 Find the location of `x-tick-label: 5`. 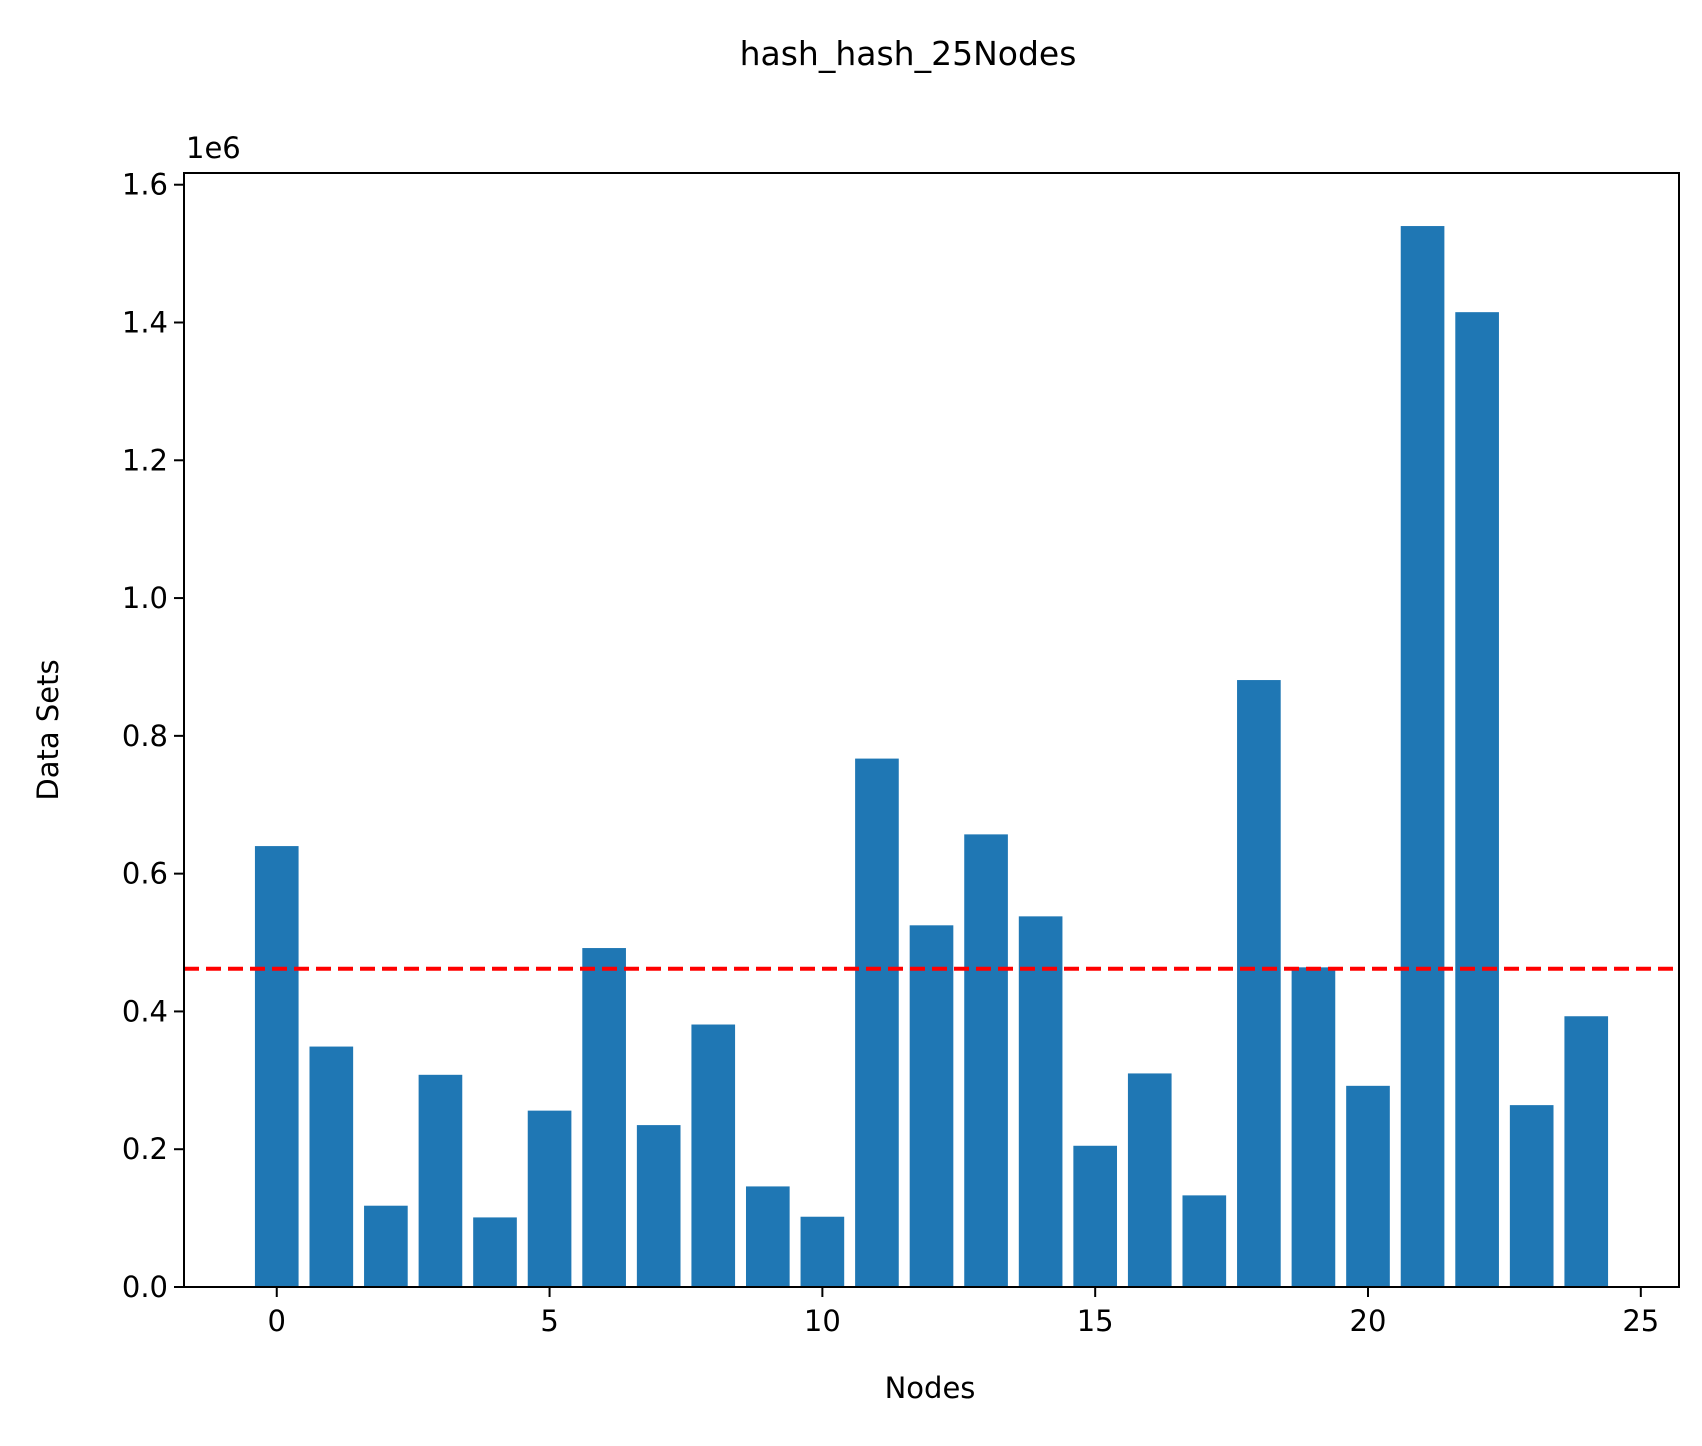

x-tick-label: 5 is located at coordinates (549, 1321).